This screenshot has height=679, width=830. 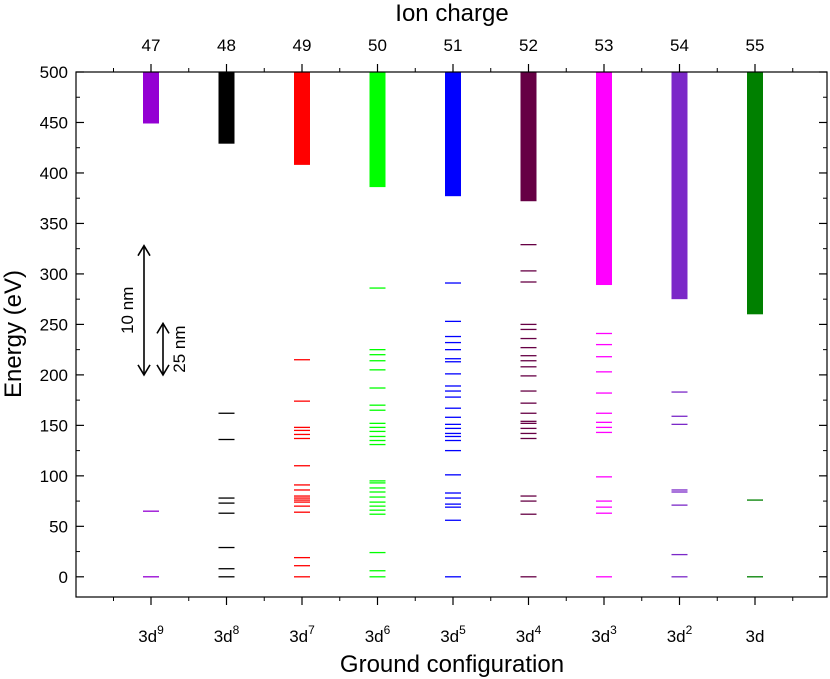 What do you see at coordinates (755, 45) in the screenshot?
I see `ion-charge-label: 55` at bounding box center [755, 45].